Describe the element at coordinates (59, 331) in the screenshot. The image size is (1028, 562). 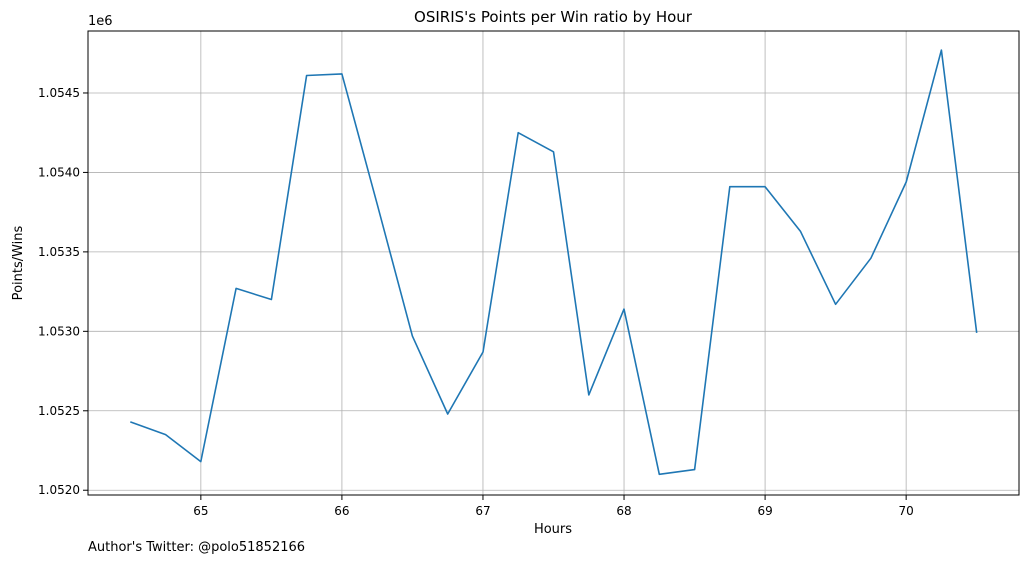
I see `y-tick-label: 1.0530` at that location.